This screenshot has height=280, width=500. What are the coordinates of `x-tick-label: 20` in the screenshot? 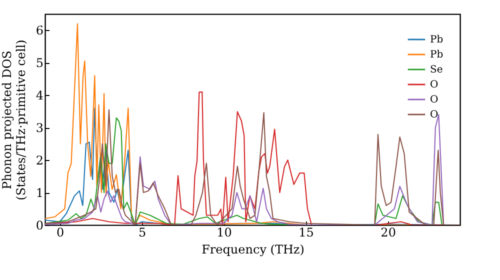 It's located at (388, 233).